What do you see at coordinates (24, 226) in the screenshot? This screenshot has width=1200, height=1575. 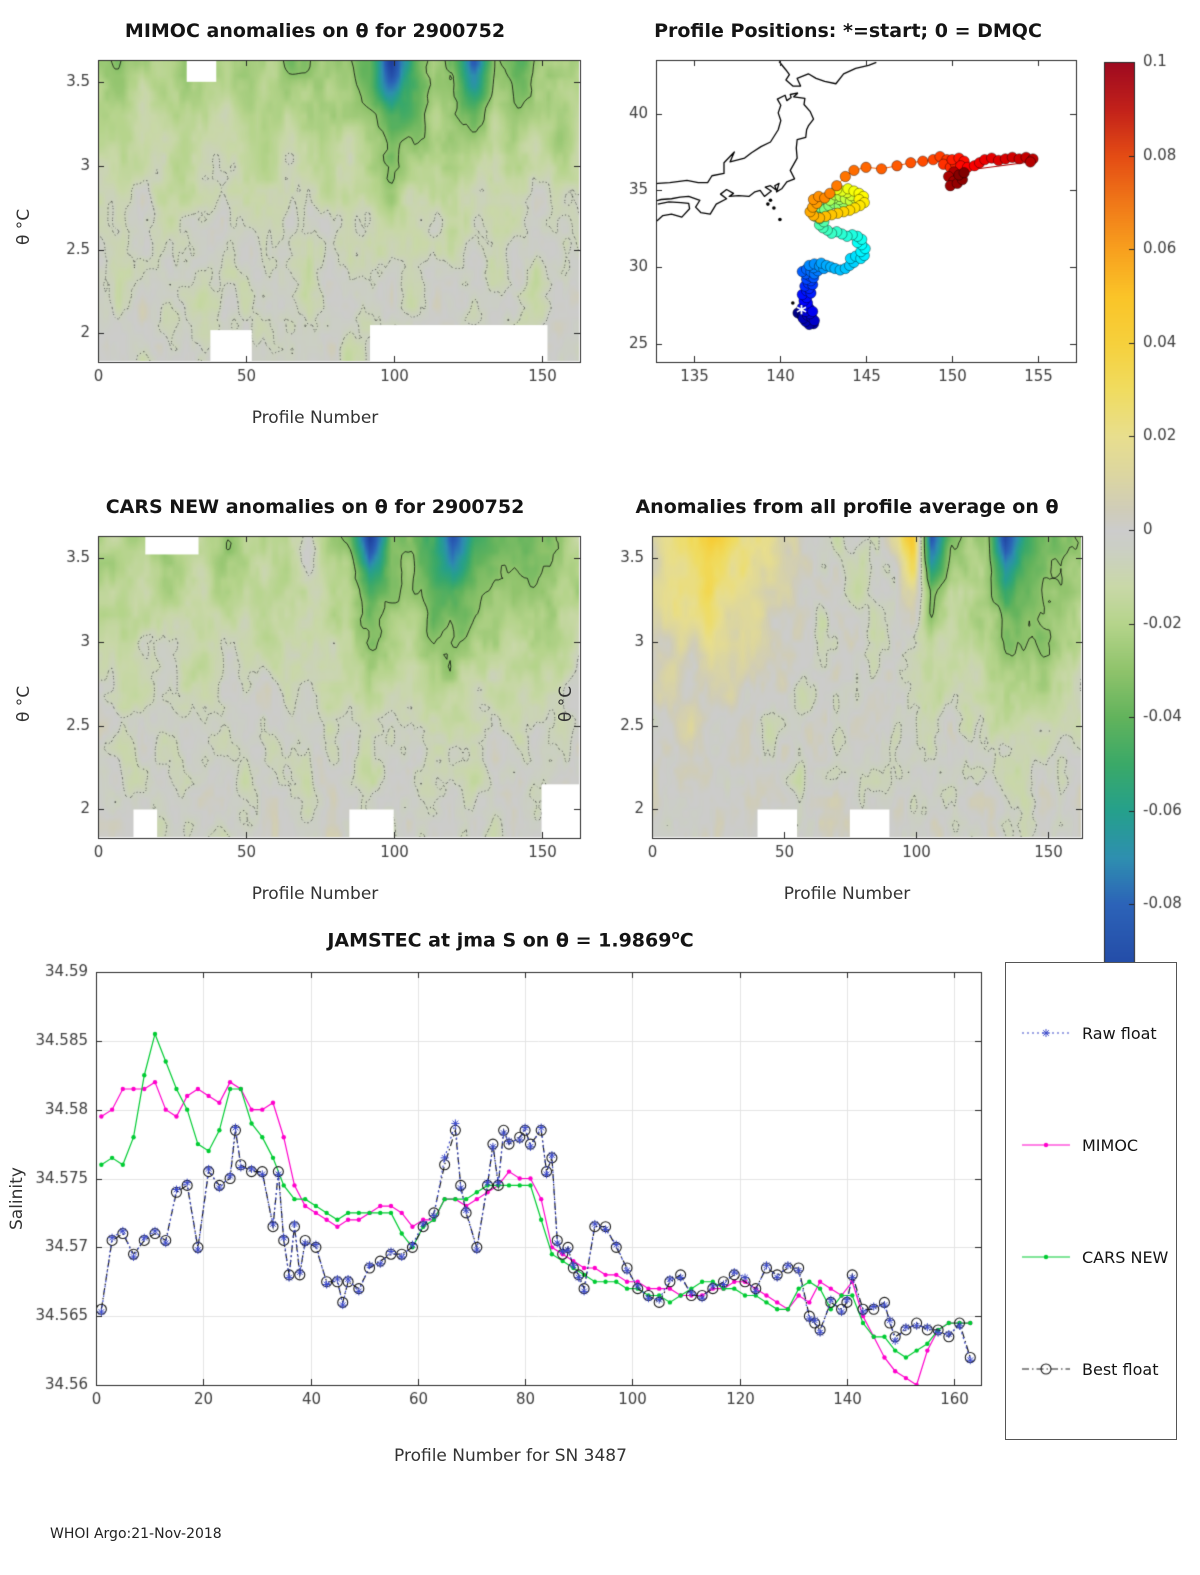 I see `mimoc-ylabel: θ °C` at bounding box center [24, 226].